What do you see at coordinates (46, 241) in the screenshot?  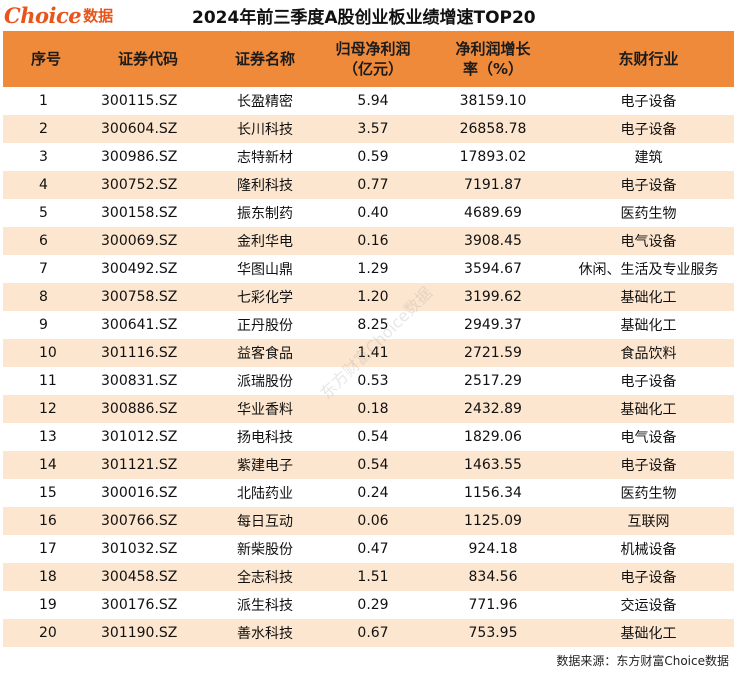 I see `cell-index: 6` at bounding box center [46, 241].